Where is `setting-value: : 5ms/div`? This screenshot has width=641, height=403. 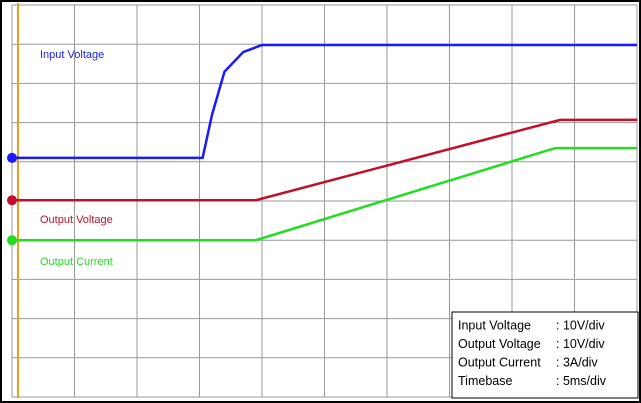
setting-value: : 5ms/div is located at coordinates (581, 381).